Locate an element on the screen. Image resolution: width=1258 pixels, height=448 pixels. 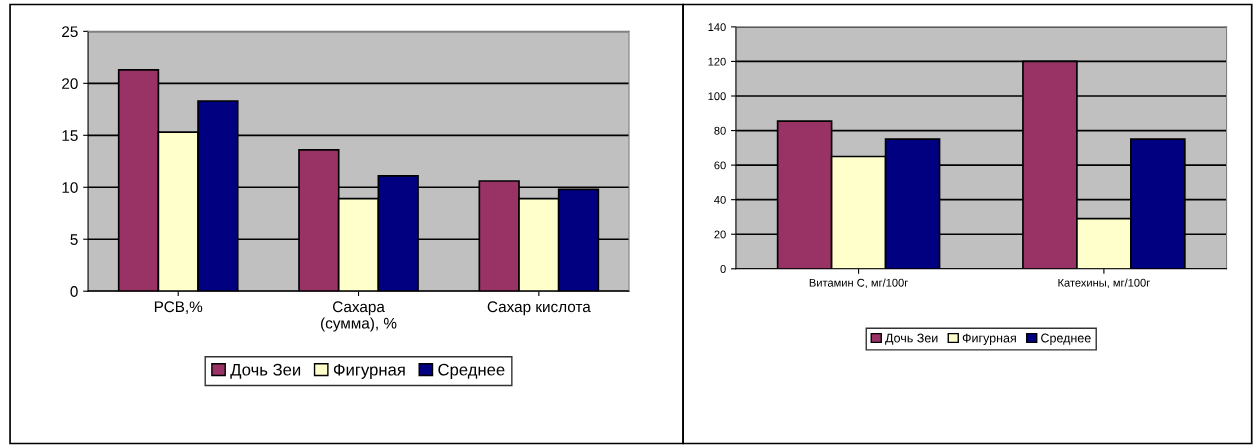
x-tick-label: Катехины, мг/100г is located at coordinates (1104, 283).